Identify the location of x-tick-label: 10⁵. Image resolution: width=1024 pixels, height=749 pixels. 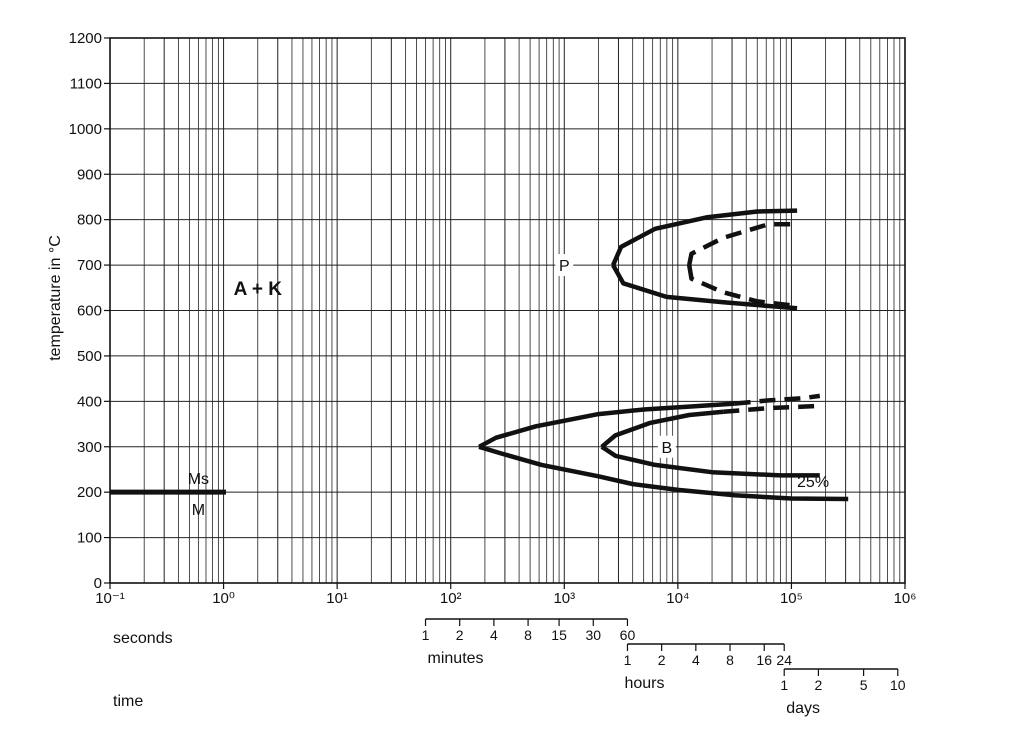
(791, 598).